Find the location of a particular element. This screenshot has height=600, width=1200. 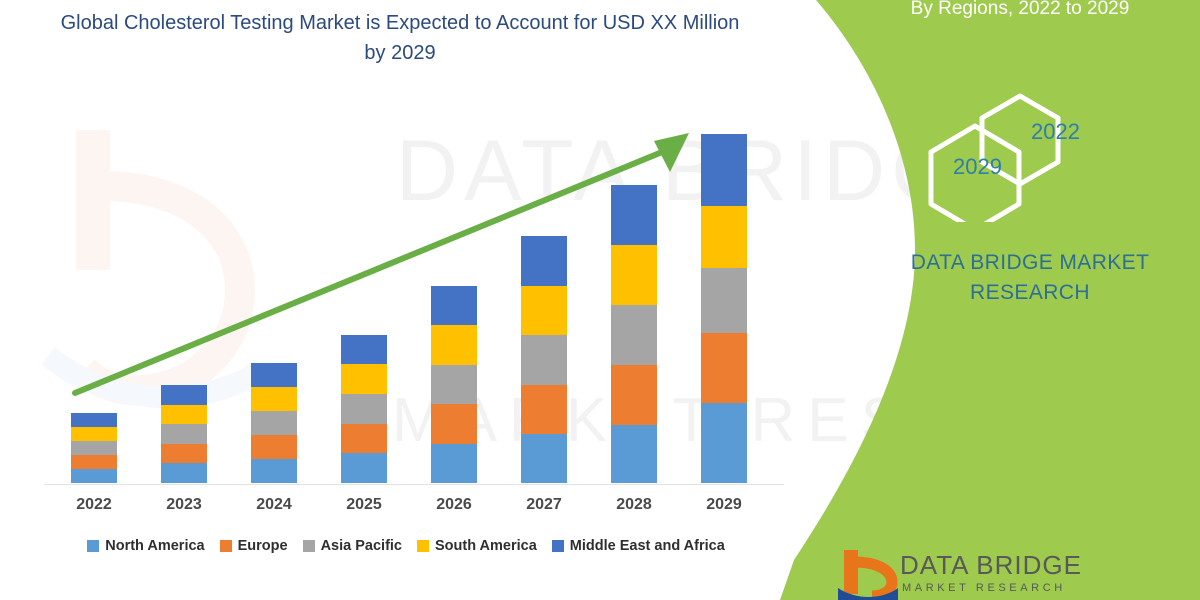

legend-label: North America is located at coordinates (155, 546).